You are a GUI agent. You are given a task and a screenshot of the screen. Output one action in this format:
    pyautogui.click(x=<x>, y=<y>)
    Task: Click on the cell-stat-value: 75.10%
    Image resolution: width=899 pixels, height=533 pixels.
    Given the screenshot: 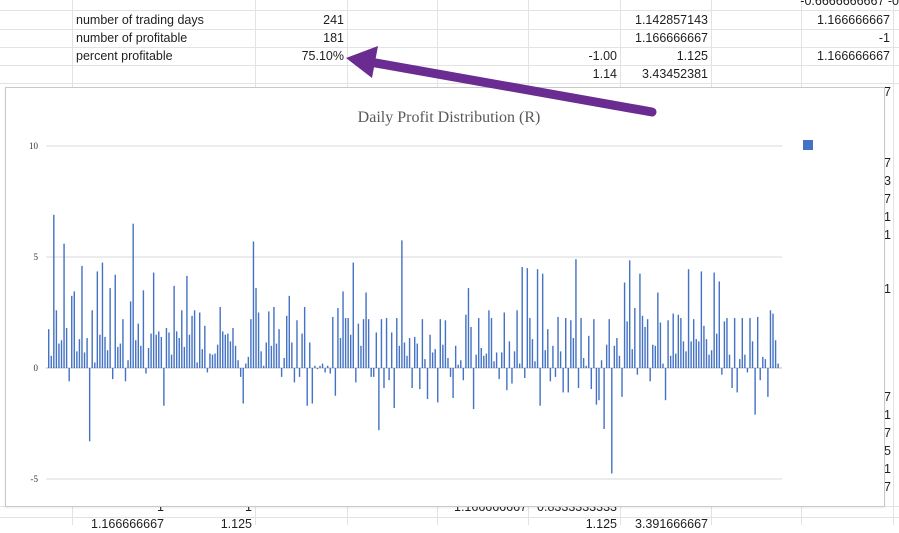 What is the action you would take?
    pyautogui.click(x=322, y=56)
    